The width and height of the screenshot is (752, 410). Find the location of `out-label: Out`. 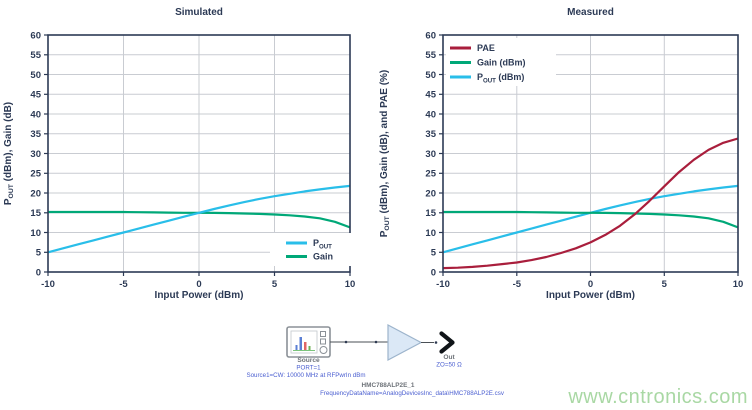

out-label: Out is located at coordinates (449, 357).